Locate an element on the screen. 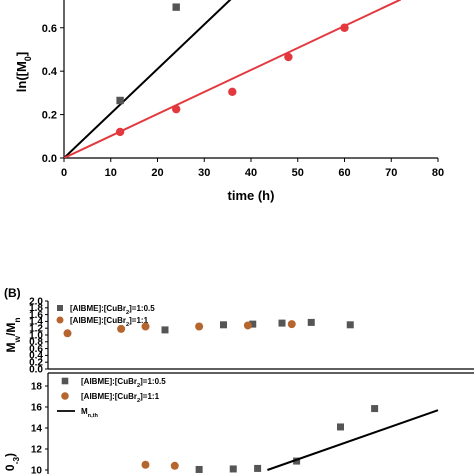  y-tick-label-molar-mass: 14 is located at coordinates (37, 429).